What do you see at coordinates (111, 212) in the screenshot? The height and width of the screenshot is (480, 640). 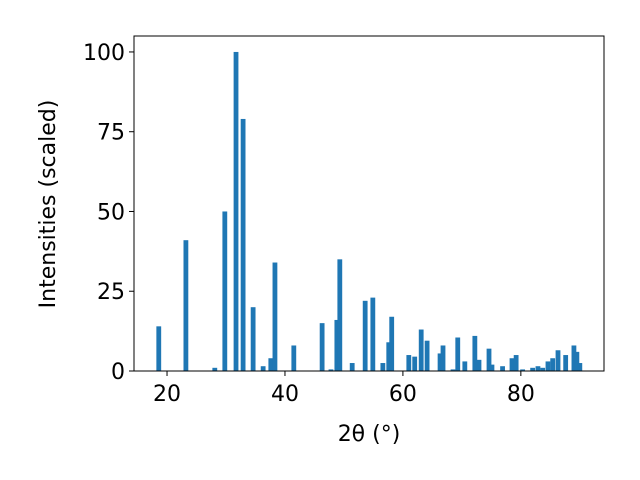 I see `y-tick-label: 50` at bounding box center [111, 212].